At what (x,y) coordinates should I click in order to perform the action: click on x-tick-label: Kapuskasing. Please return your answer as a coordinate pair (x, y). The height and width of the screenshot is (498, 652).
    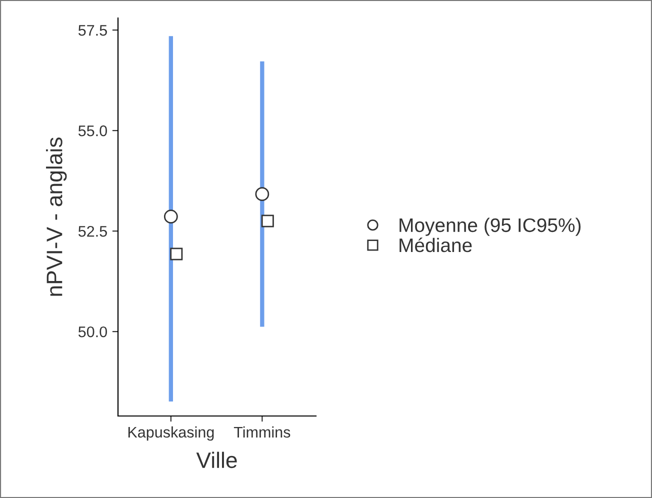
    Looking at the image, I should click on (171, 433).